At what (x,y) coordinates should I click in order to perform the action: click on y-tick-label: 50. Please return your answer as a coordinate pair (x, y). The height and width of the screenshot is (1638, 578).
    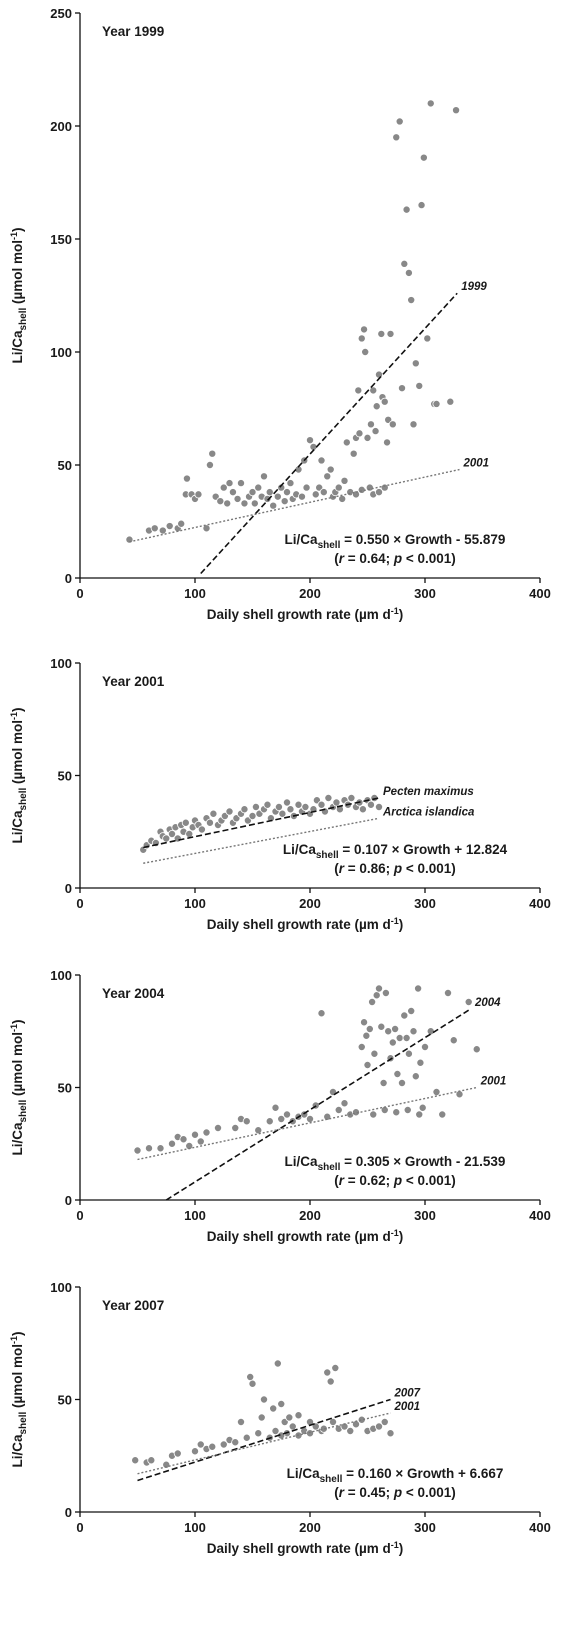
    Looking at the image, I should click on (65, 465).